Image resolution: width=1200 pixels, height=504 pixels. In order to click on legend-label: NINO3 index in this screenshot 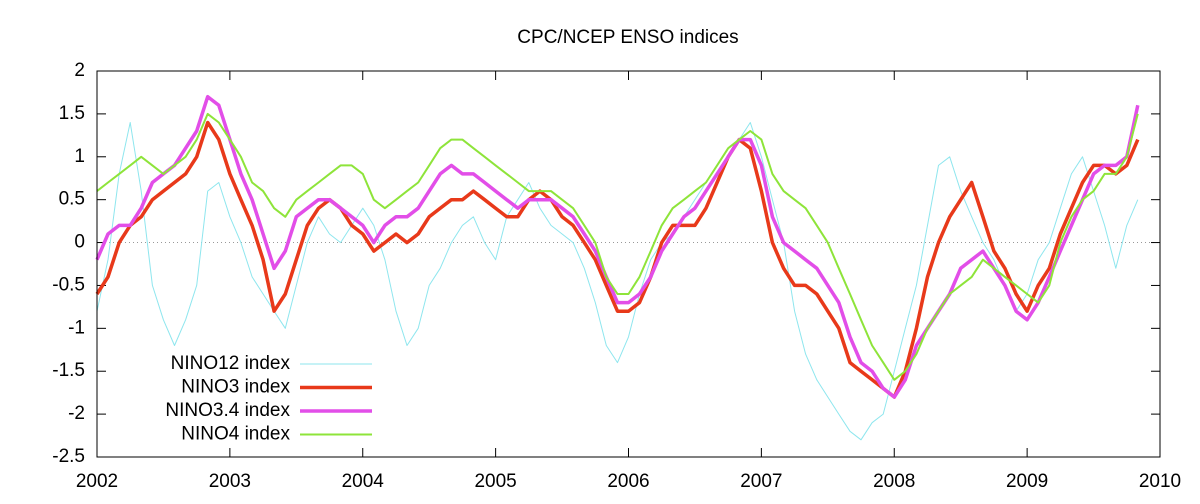, I will do `click(235, 387)`.